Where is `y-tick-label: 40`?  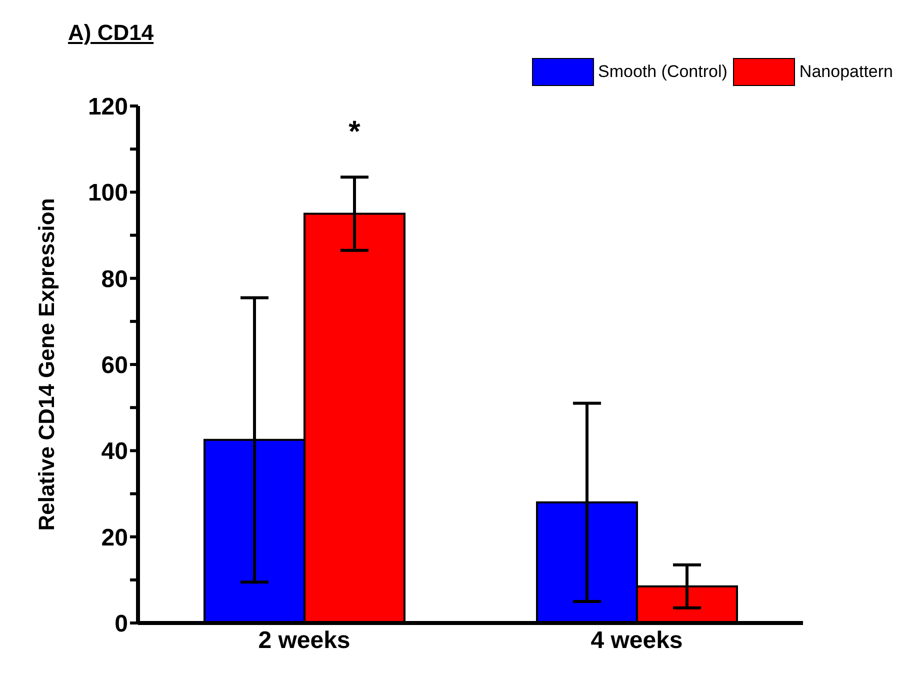 y-tick-label: 40 is located at coordinates (114, 452).